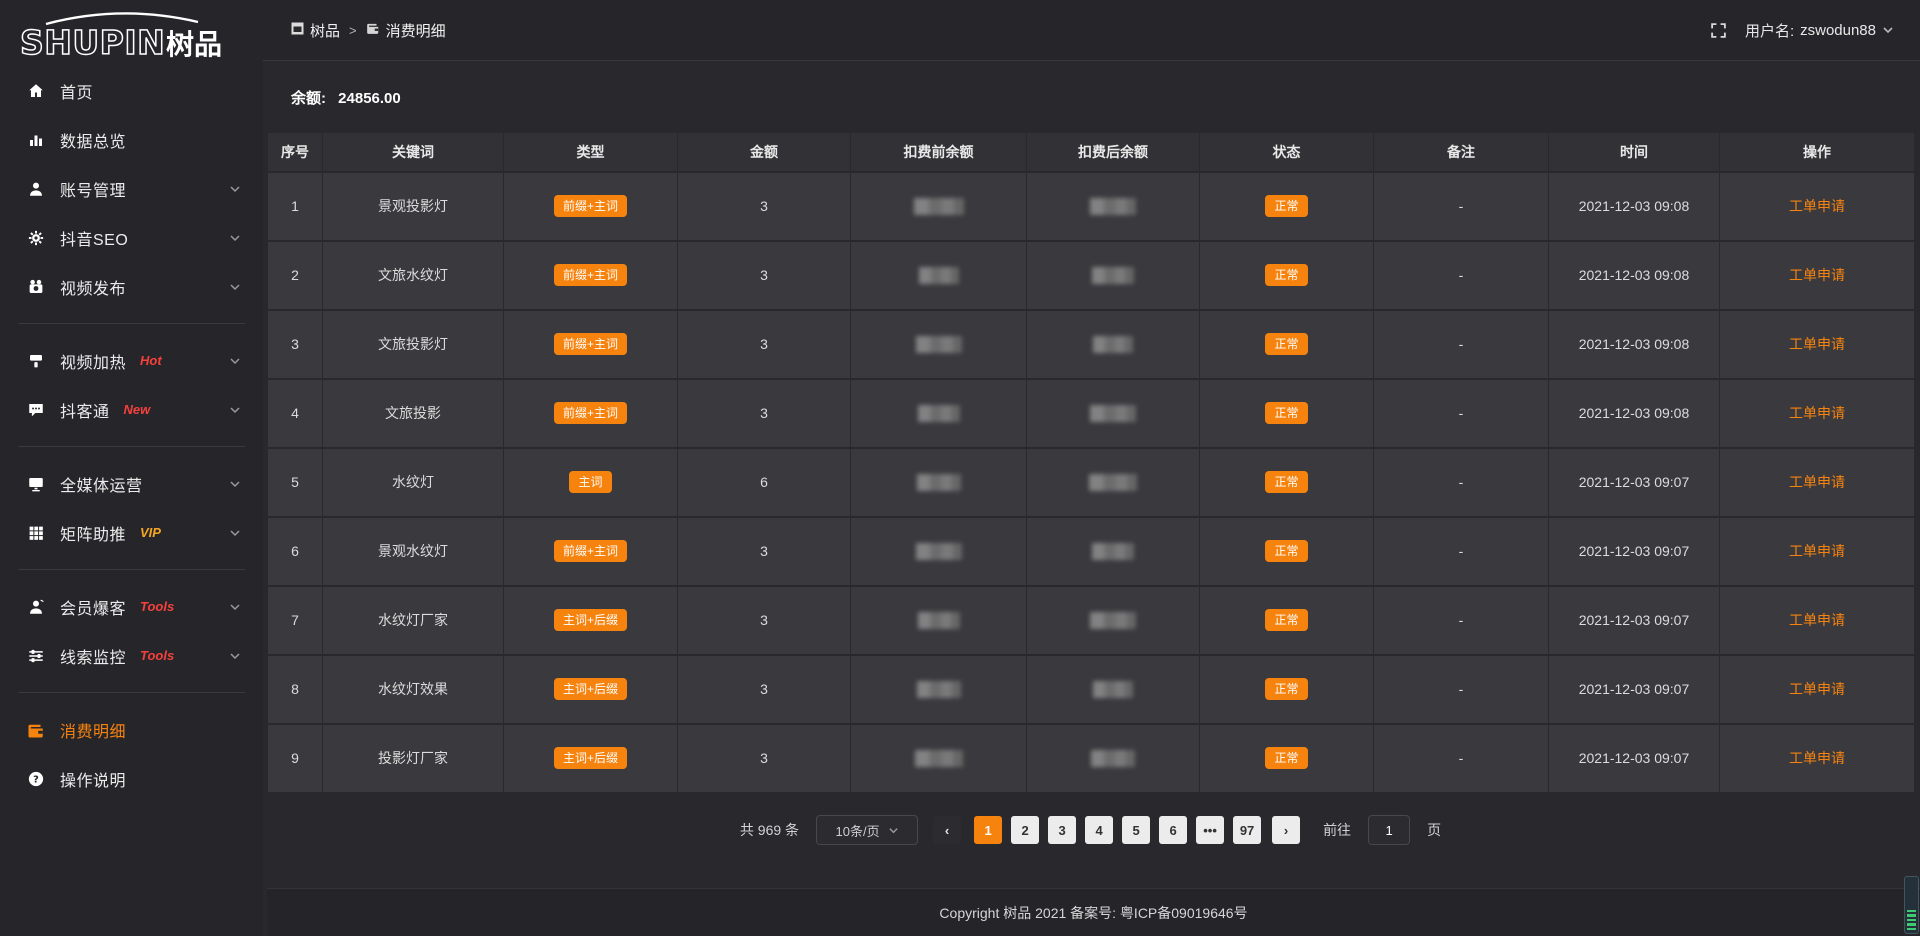  Describe the element at coordinates (93, 781) in the screenshot. I see `sidebar-item-label: 操作说明` at that location.